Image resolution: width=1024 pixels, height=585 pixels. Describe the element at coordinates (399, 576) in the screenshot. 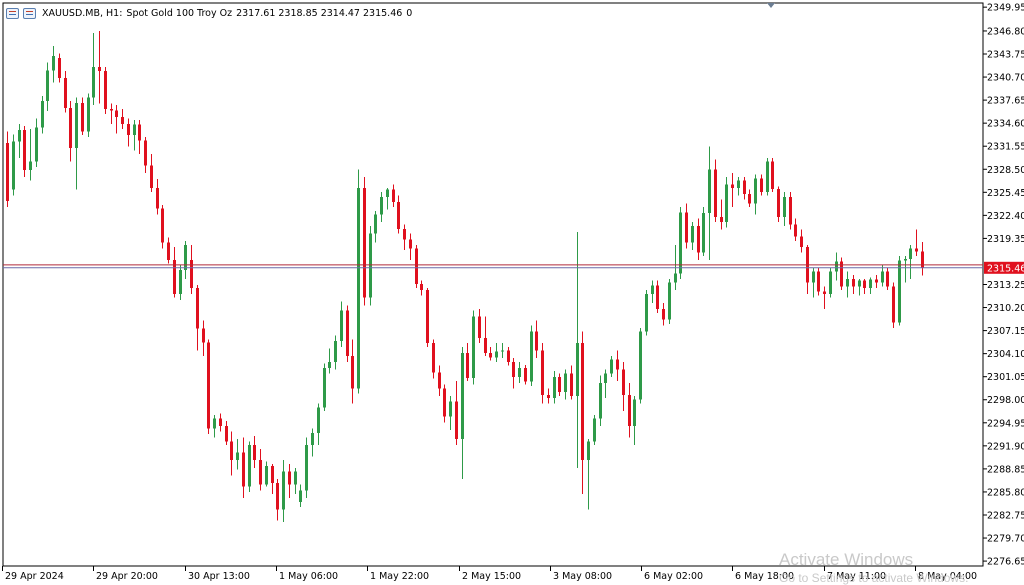

I see `x-tick-label: 1 May 22:00` at that location.